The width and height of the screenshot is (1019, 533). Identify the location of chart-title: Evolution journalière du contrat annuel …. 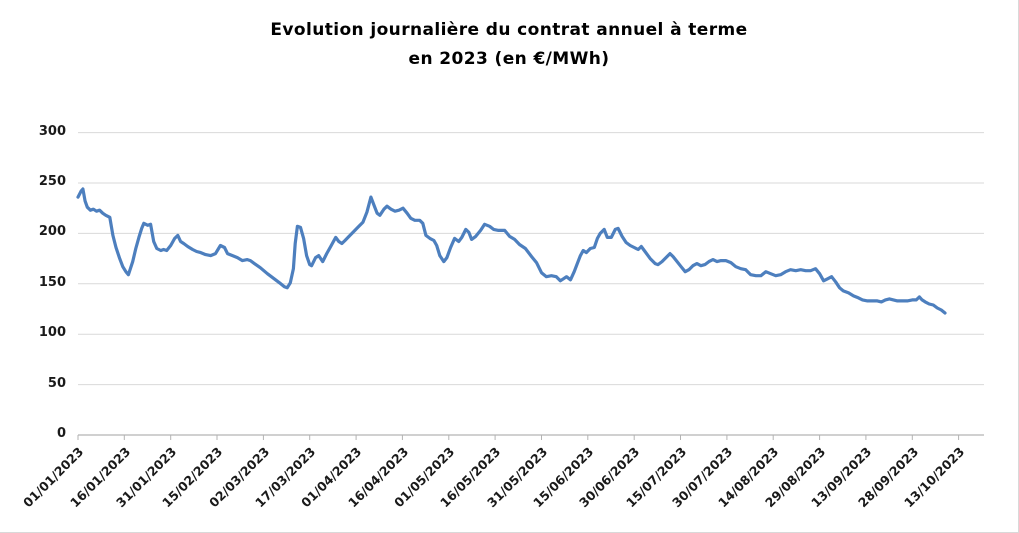
(509, 45).